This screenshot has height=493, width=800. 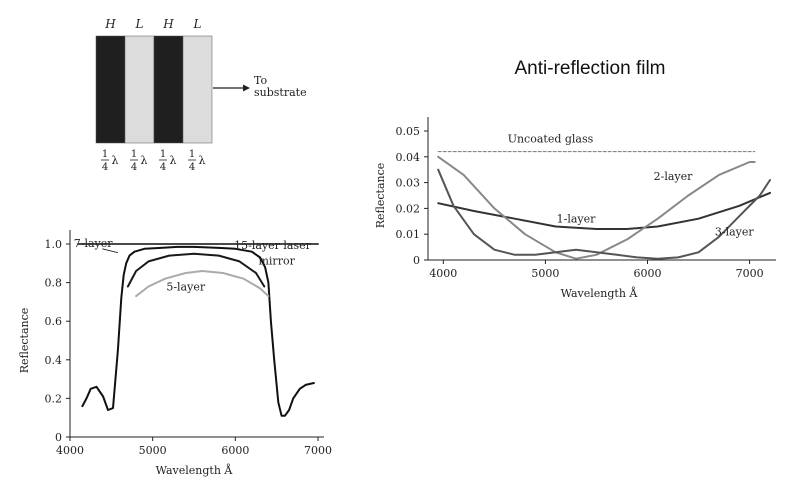 I want to click on annotation-15-layer-laser: 15-layer laser, so click(x=273, y=245).